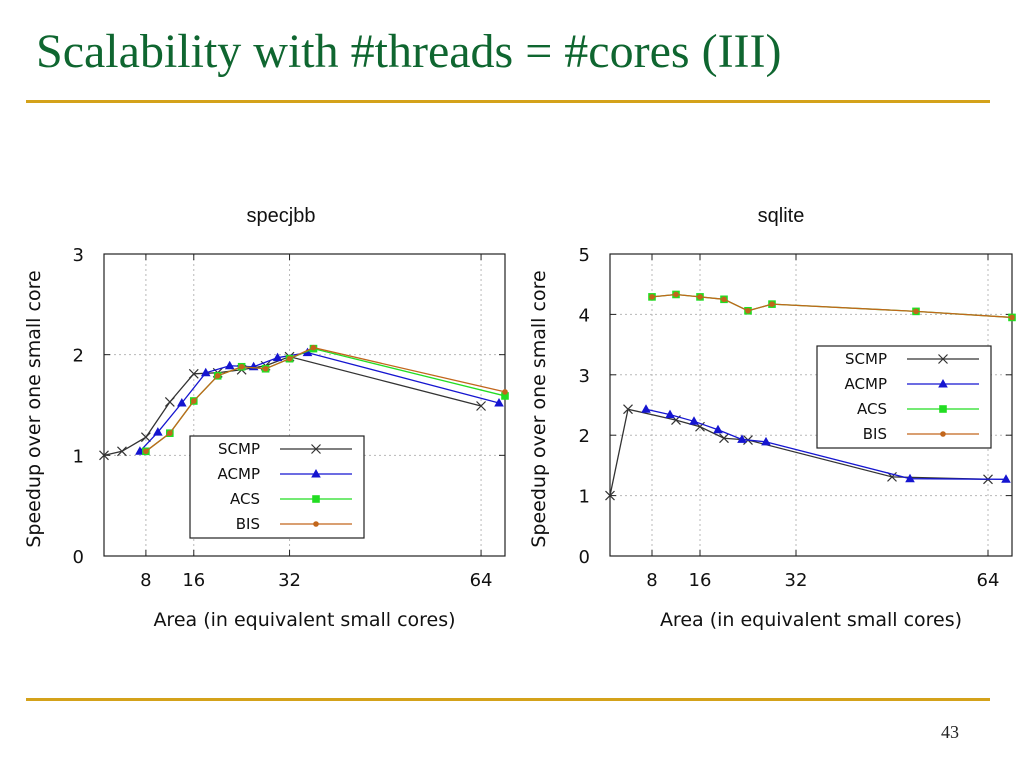 Image resolution: width=1024 pixels, height=768 pixels. What do you see at coordinates (281, 216) in the screenshot?
I see `chart-title: specjbb` at bounding box center [281, 216].